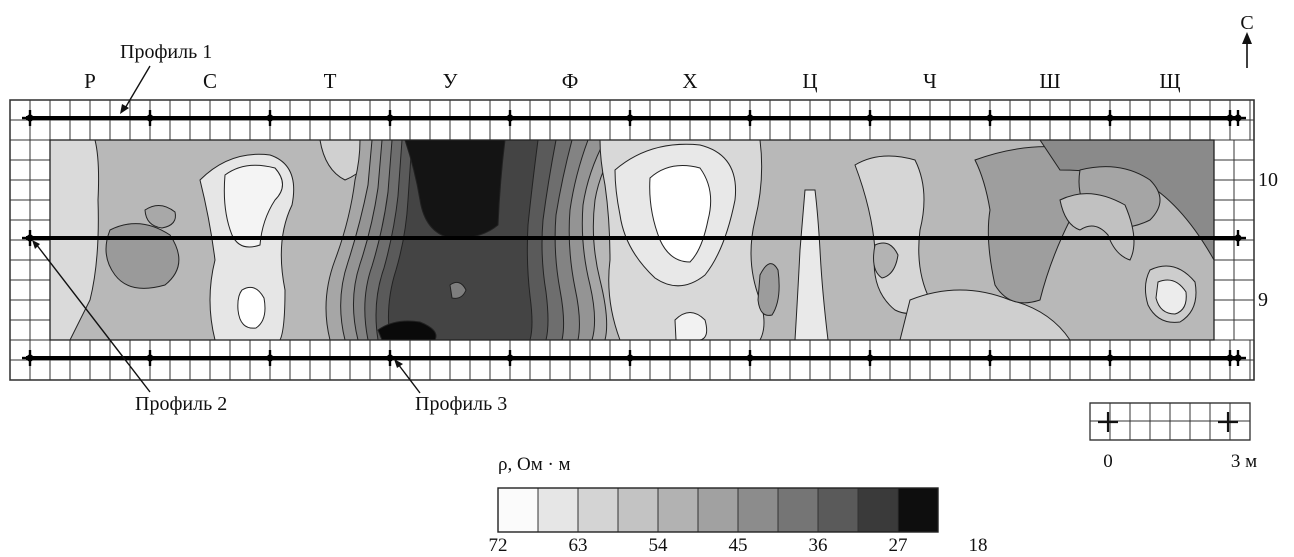  What do you see at coordinates (498, 545) in the screenshot?
I see `legend-tick: 72` at bounding box center [498, 545].